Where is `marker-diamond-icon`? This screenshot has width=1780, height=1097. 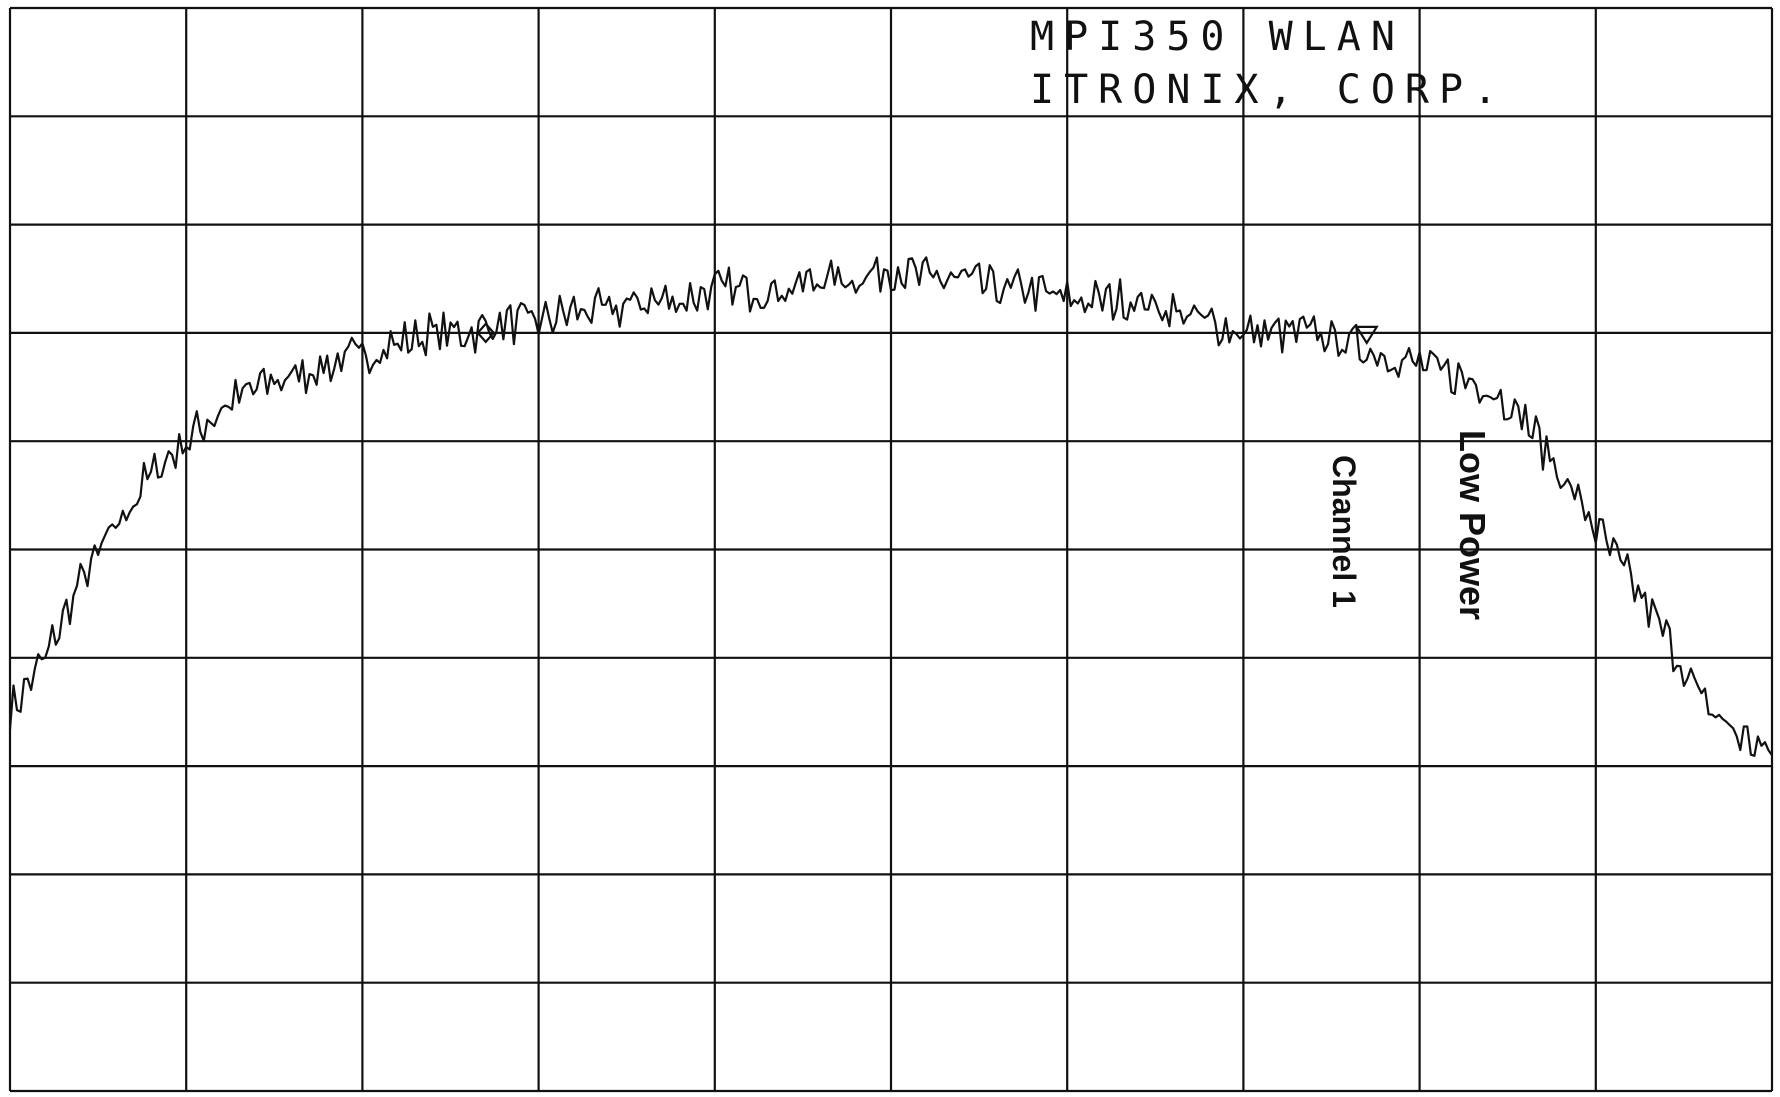 marker-diamond-icon is located at coordinates (486, 333).